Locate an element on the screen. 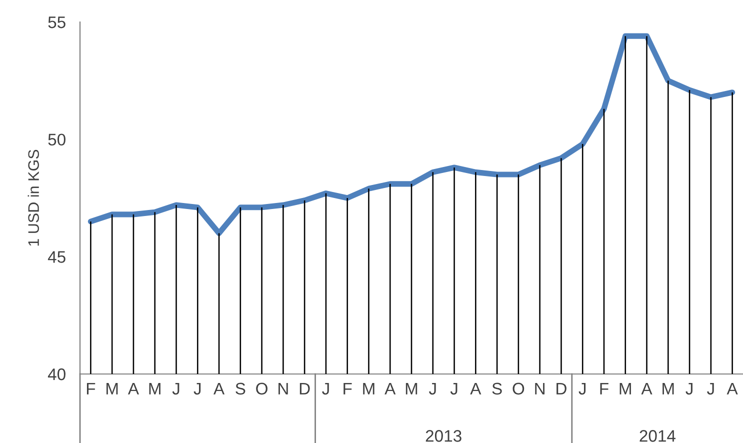 Image resolution: width=743 pixels, height=443 pixels. y-tick-label: 55 is located at coordinates (57, 22).